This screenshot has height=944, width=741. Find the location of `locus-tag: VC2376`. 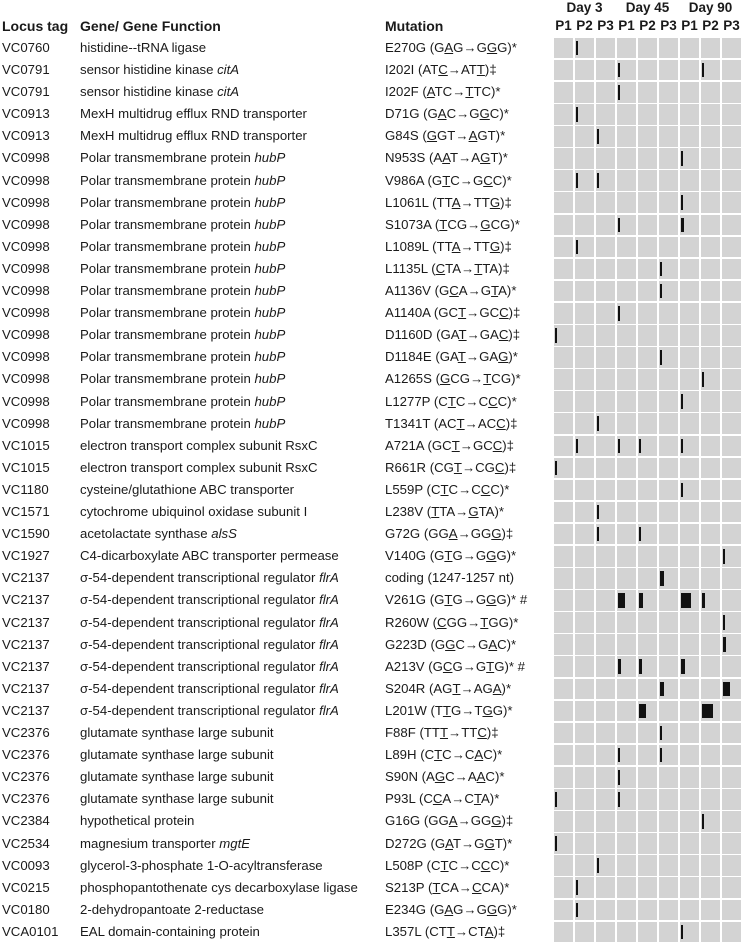

locus-tag: VC2376 is located at coordinates (26, 777).